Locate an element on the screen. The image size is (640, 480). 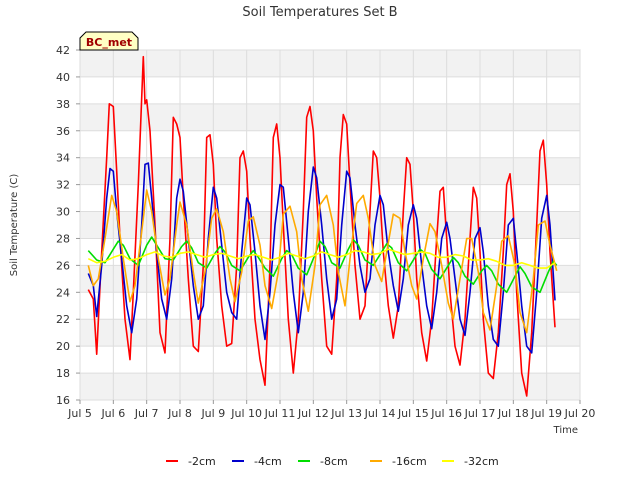
station-badge-box is located at coordinates (109, 41).